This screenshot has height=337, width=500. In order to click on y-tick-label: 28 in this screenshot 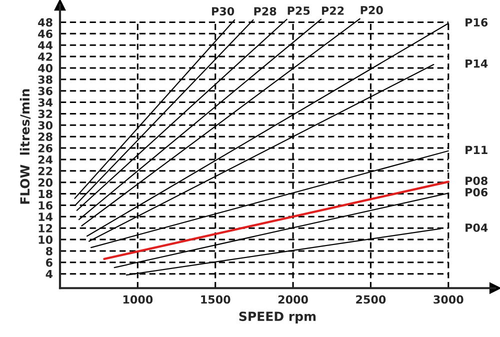, I will do `click(45, 136)`.